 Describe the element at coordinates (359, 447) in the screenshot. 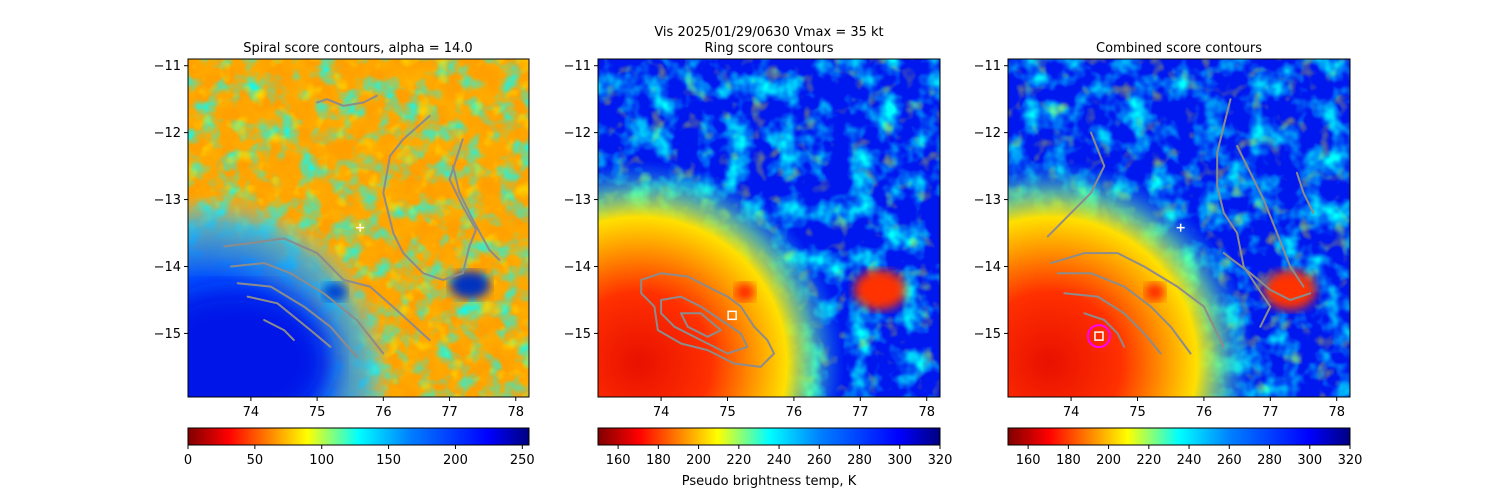

I see `colorbar: 0 50 100 150 200 250` at that location.